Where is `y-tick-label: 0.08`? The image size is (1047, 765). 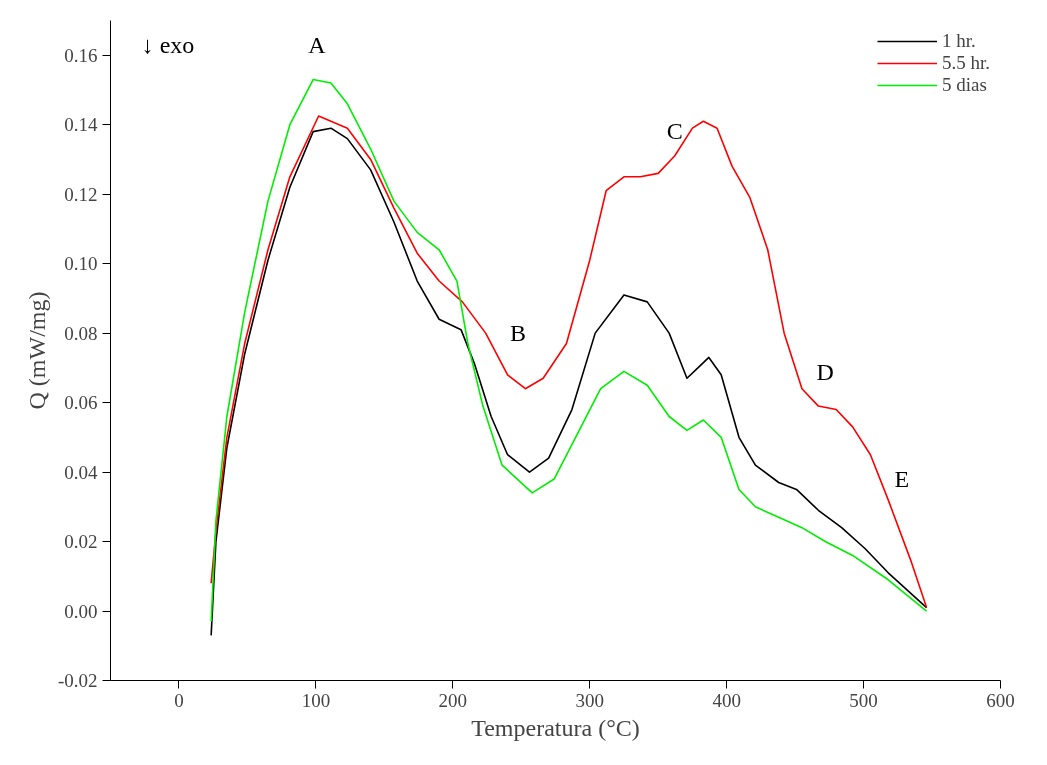
y-tick-label: 0.08 is located at coordinates (81, 333).